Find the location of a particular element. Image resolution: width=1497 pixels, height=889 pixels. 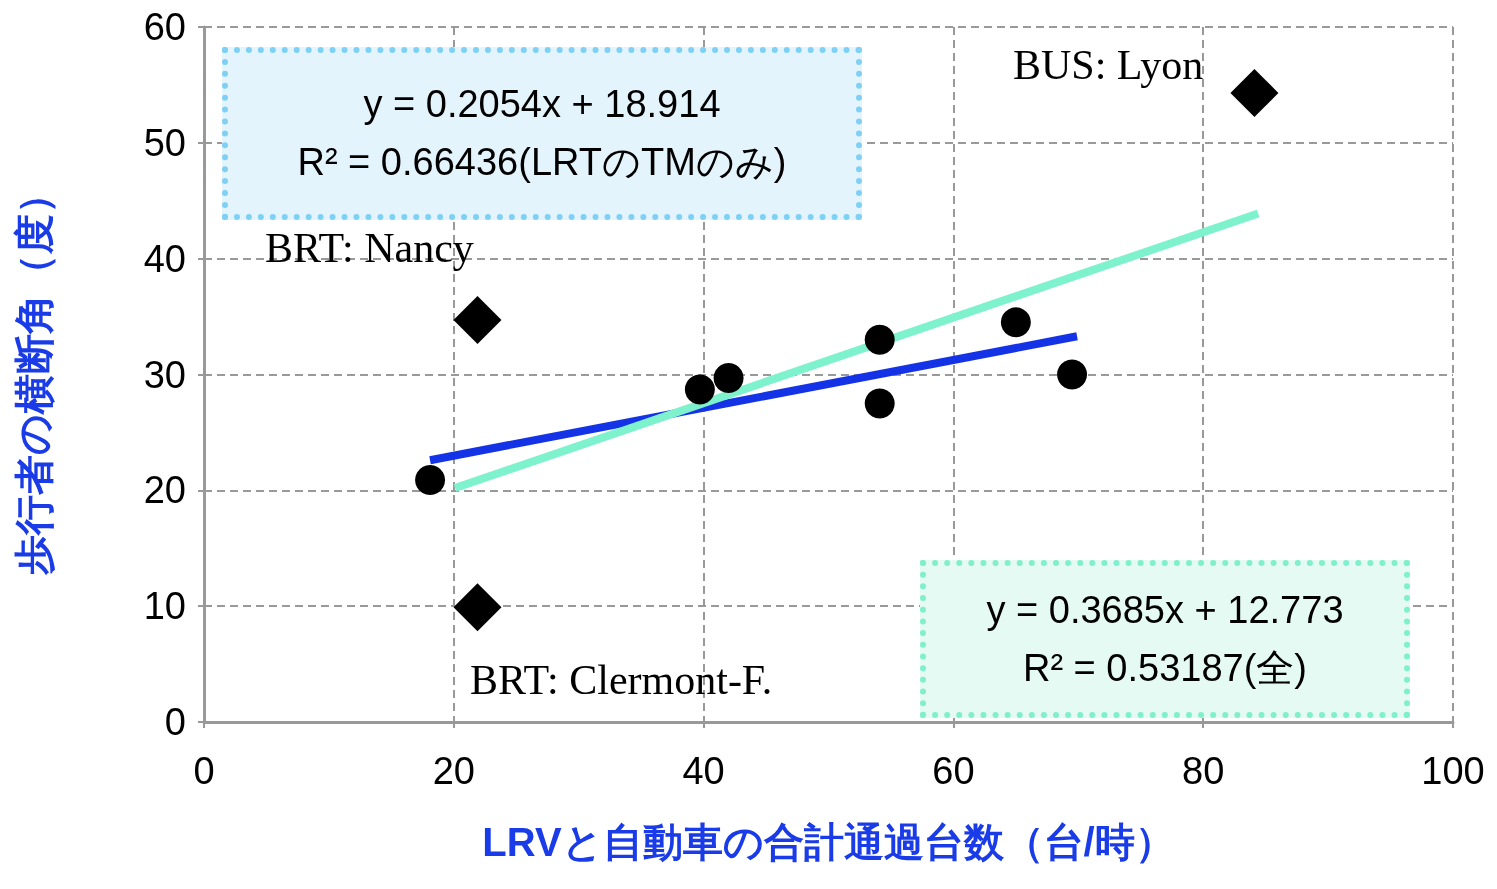

y-tick-label: 60 is located at coordinates (164, 27).